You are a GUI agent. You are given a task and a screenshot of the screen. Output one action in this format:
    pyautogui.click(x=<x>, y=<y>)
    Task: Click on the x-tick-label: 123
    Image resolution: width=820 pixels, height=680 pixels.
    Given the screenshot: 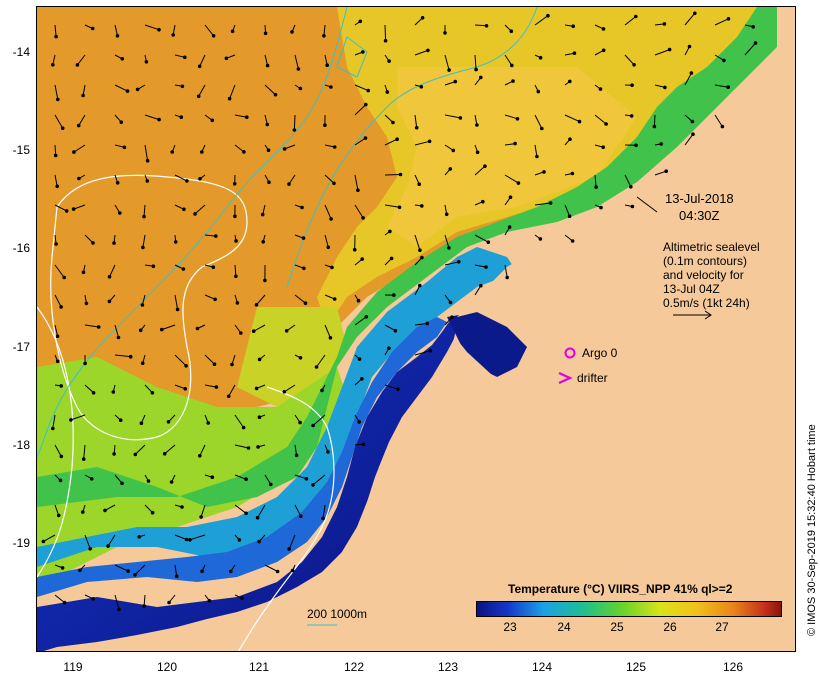 What is the action you would take?
    pyautogui.click(x=448, y=667)
    